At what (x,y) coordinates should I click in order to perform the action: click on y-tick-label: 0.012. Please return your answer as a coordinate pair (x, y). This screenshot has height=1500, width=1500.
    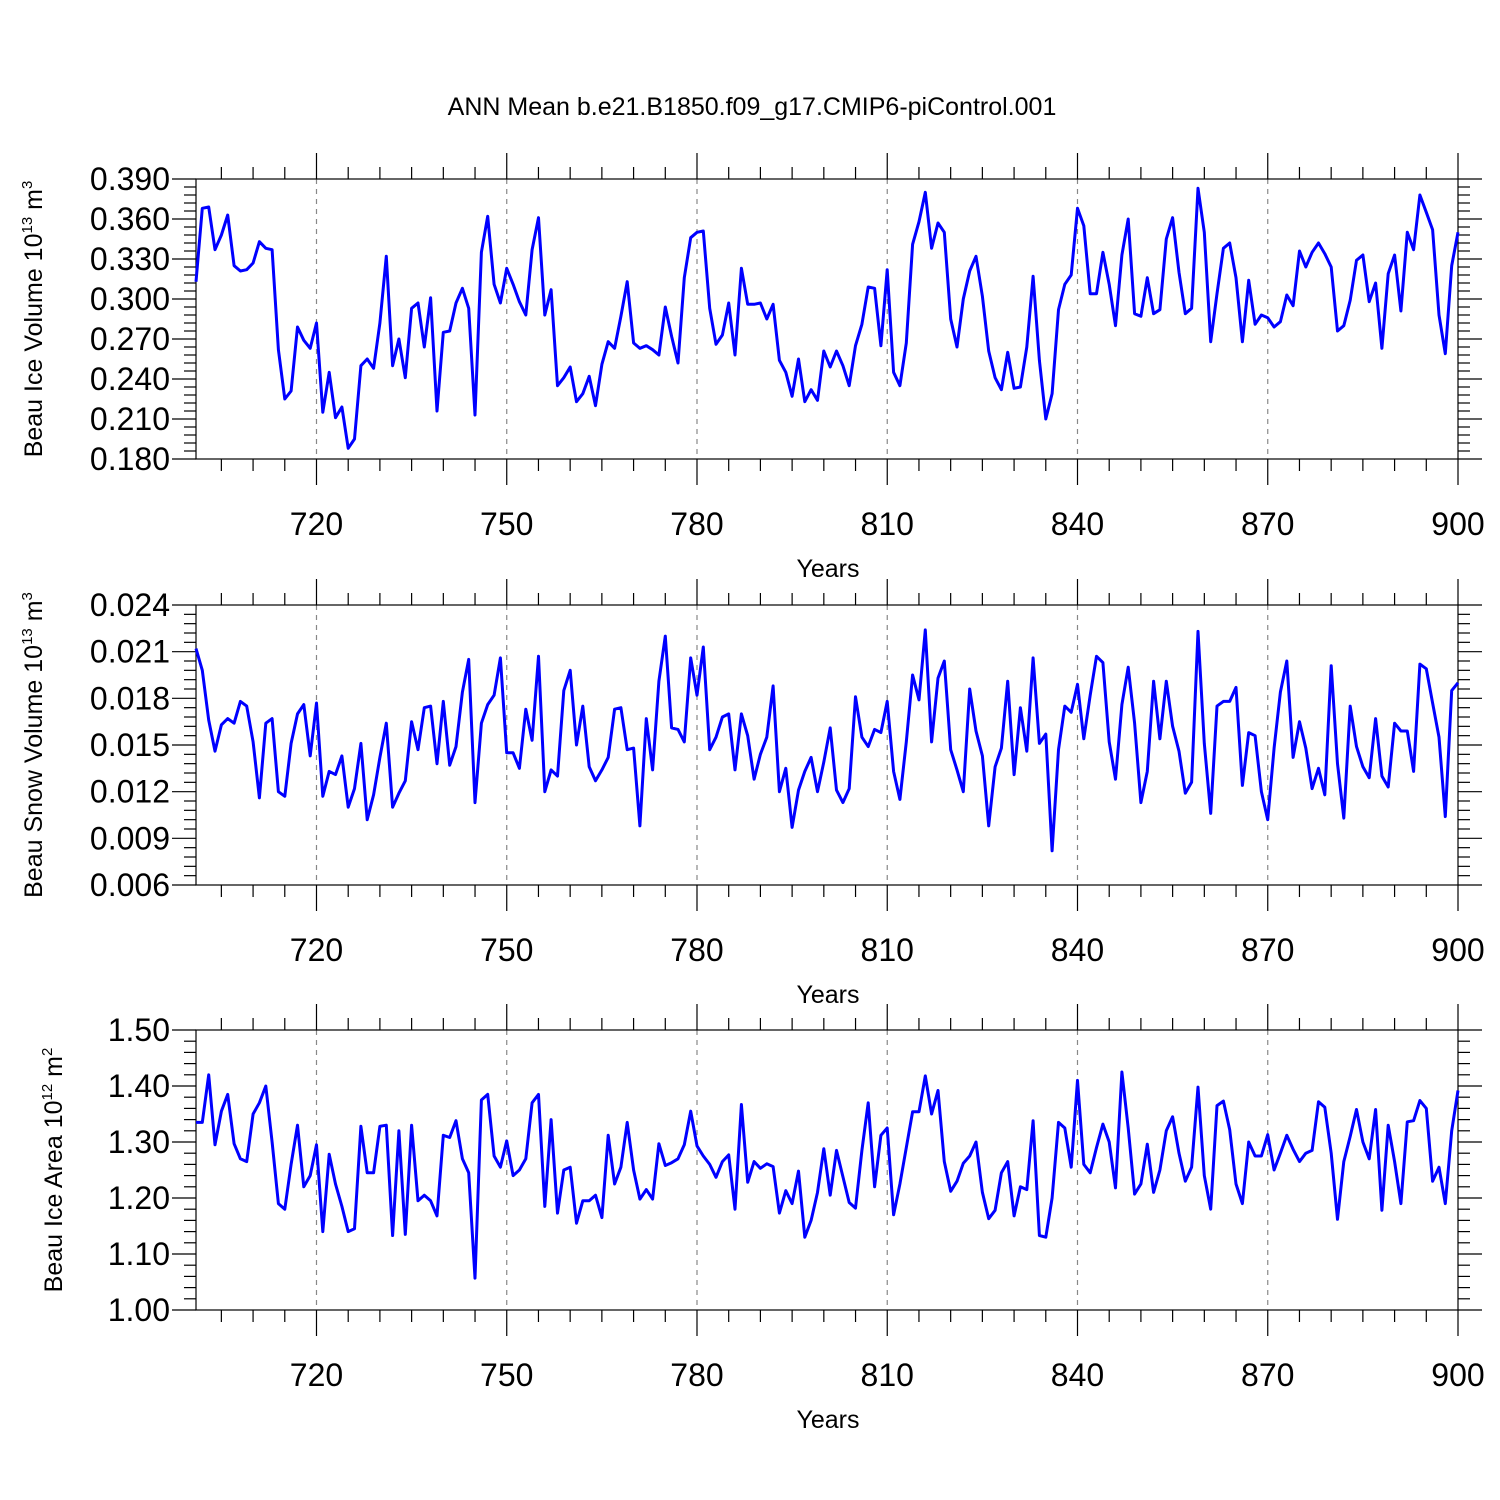
    Looking at the image, I should click on (130, 792).